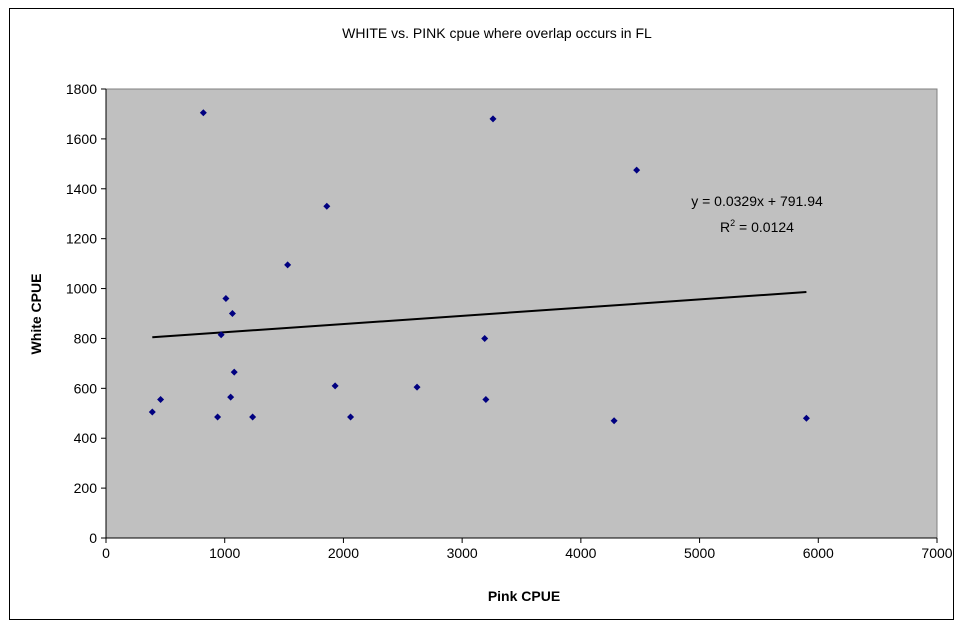  I want to click on y-tick-label: 1400, so click(81, 189).